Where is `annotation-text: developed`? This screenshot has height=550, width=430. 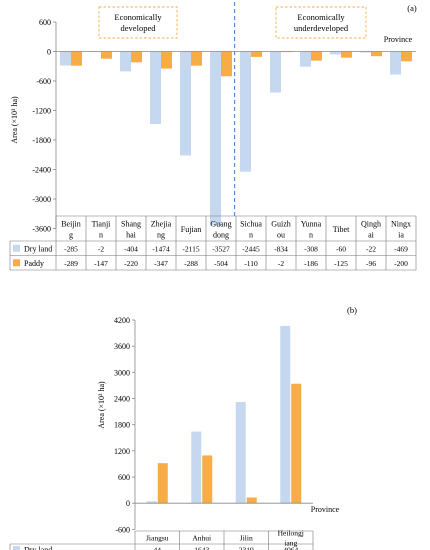
annotation-text: developed is located at coordinates (139, 28).